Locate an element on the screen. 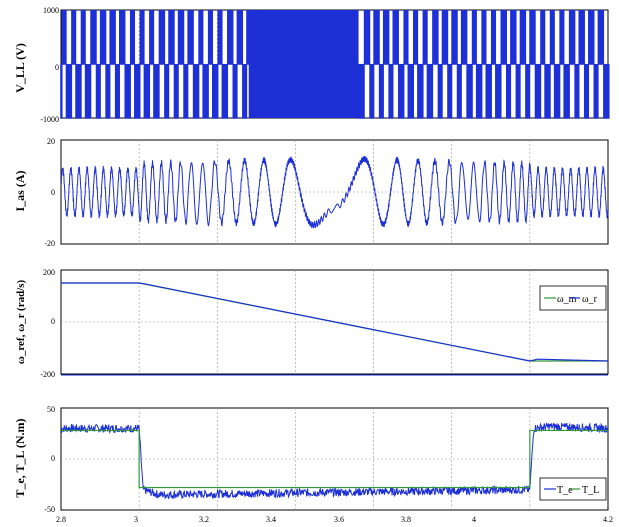  legend-torque-entry-2: T_L is located at coordinates (590, 490).